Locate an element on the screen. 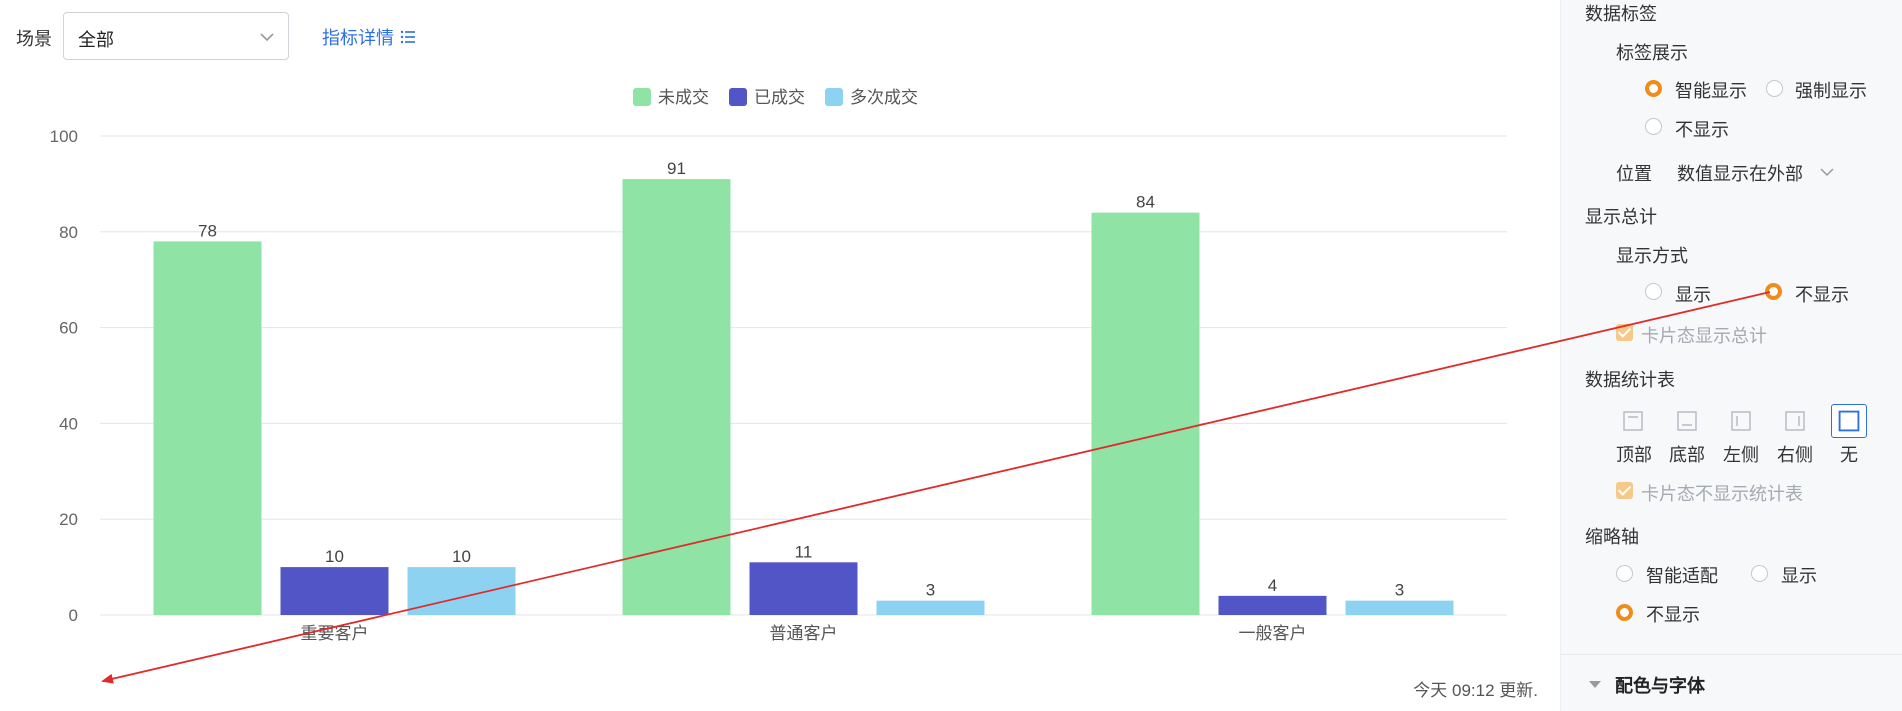 The width and height of the screenshot is (1902, 711). display-mode-title: 显示方式 is located at coordinates (1652, 256).